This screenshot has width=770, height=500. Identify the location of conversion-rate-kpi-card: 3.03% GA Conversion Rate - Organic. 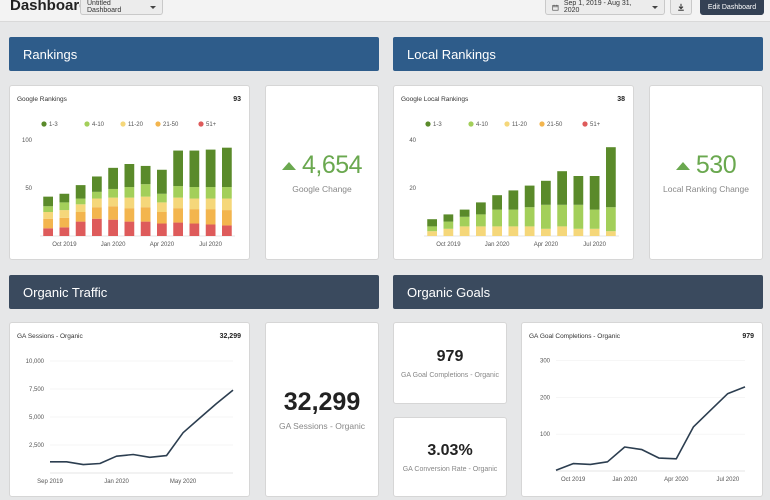
(450, 457).